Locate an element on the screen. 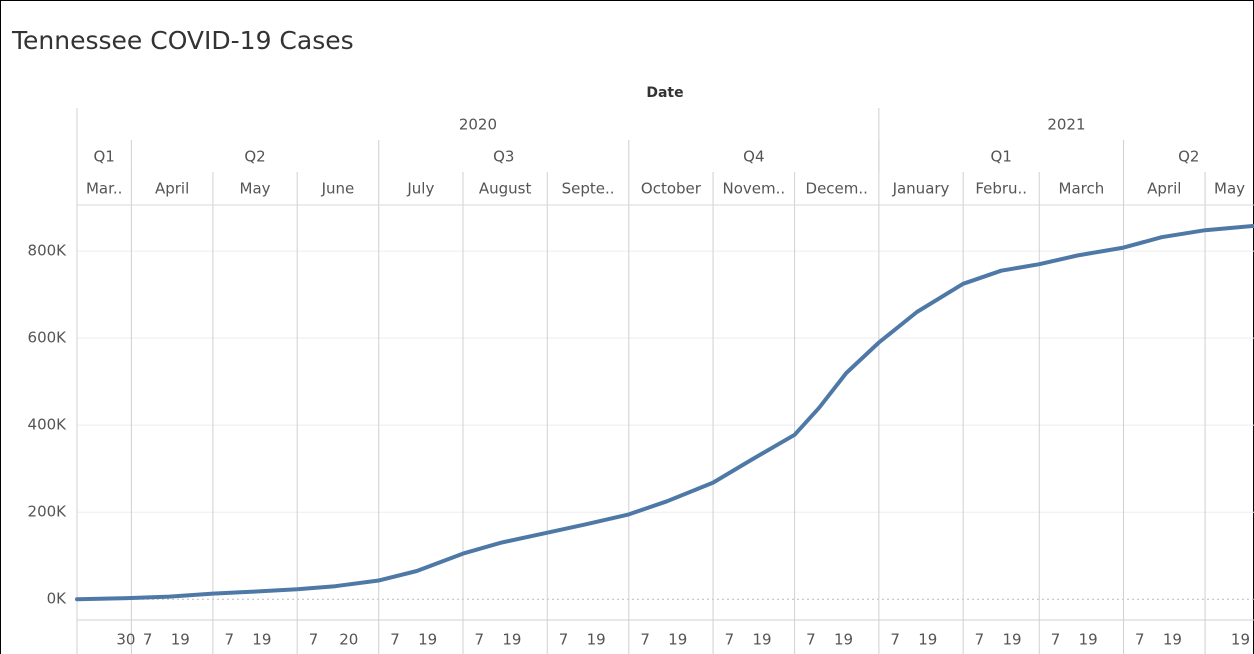  month-label: Febru.. is located at coordinates (1001, 189).